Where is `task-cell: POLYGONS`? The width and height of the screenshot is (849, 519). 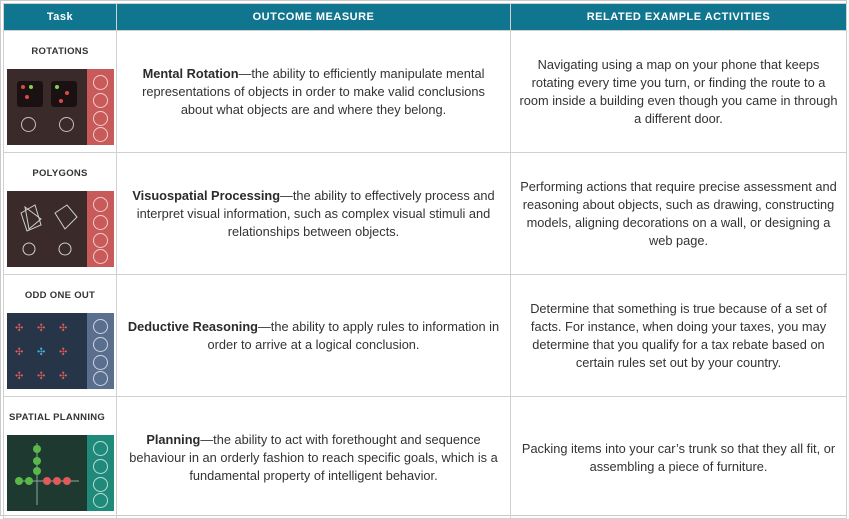
task-cell: POLYGONS is located at coordinates (60, 213).